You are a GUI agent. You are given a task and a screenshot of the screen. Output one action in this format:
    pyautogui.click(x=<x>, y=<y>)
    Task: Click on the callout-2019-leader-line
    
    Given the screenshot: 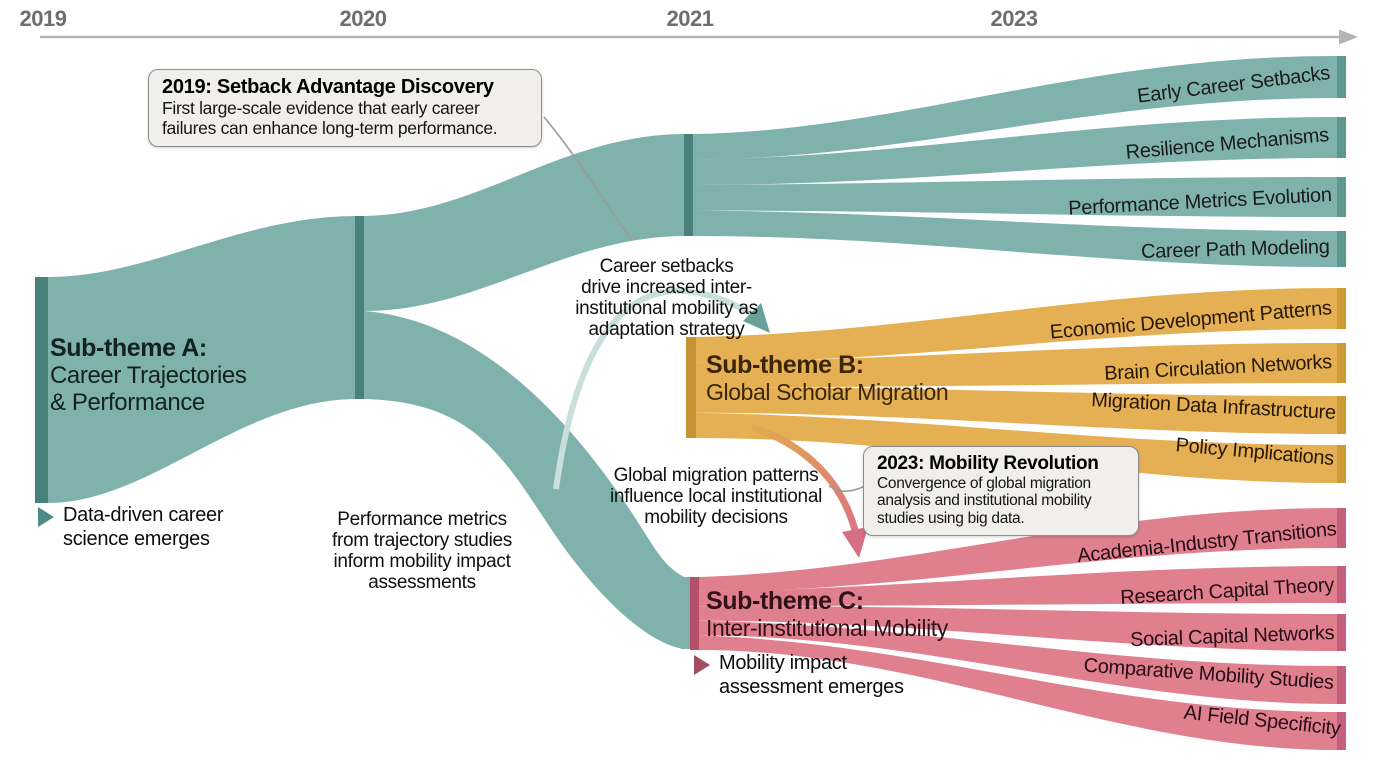 What is the action you would take?
    pyautogui.click(x=587, y=178)
    